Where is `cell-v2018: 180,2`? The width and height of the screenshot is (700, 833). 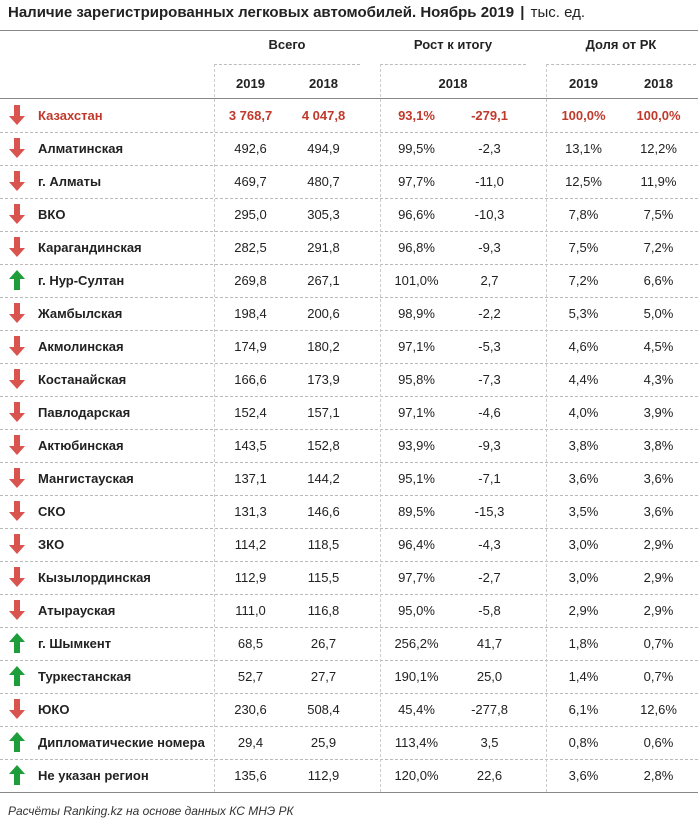 cell-v2018: 180,2 is located at coordinates (323, 346).